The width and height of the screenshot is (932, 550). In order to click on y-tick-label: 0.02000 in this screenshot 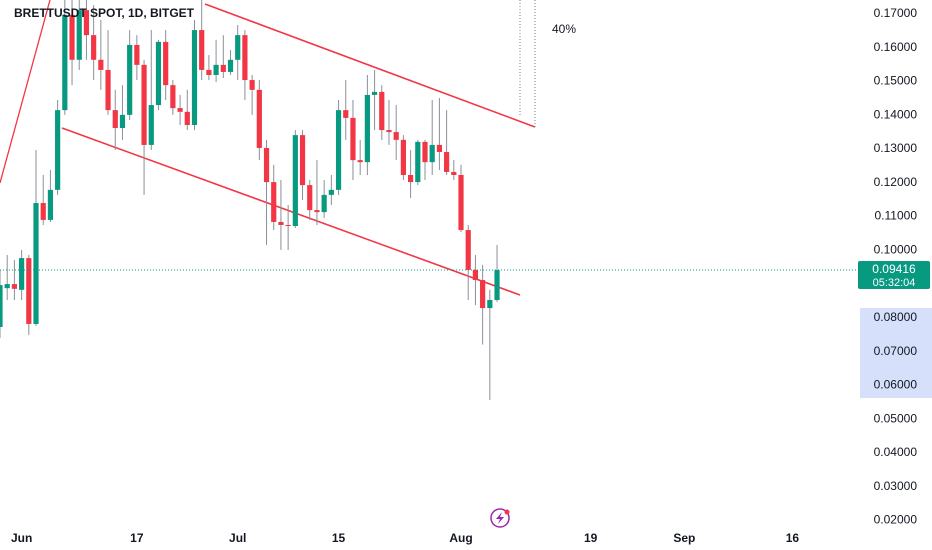, I will do `click(896, 520)`.